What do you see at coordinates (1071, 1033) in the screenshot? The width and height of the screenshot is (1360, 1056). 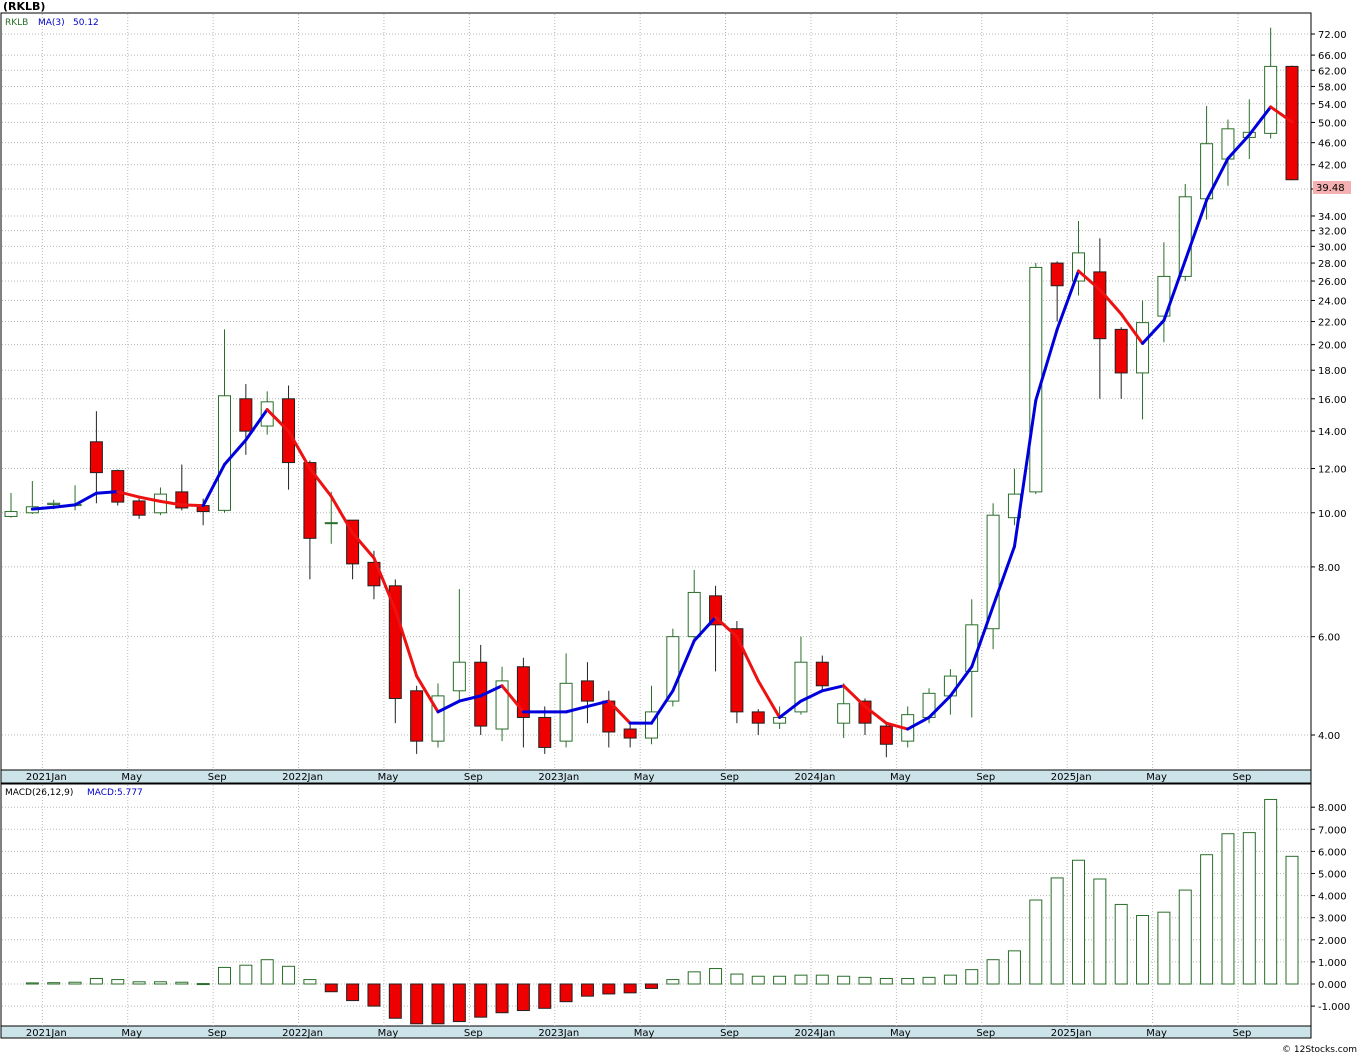 I see `time-axis-label: 2025Jan` at bounding box center [1071, 1033].